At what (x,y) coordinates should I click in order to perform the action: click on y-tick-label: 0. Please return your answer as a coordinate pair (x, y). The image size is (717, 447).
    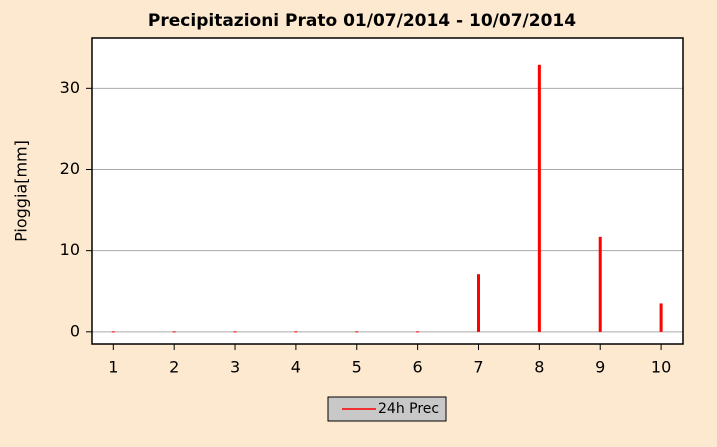
    Looking at the image, I should click on (75, 330).